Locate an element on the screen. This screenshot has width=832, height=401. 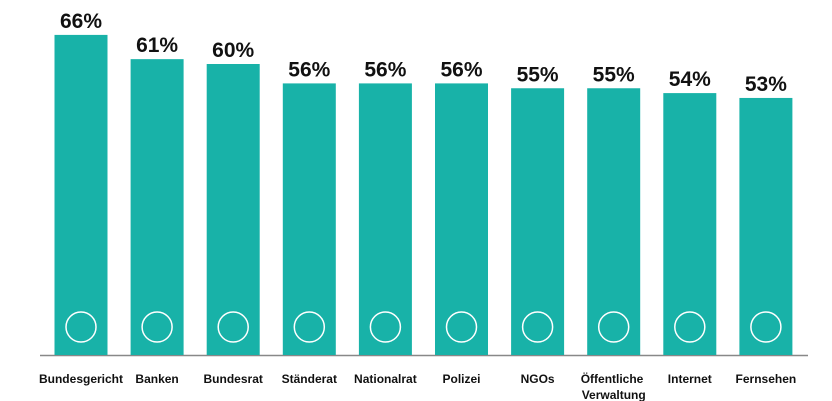
x-tick-label: Polizei is located at coordinates (461, 379).